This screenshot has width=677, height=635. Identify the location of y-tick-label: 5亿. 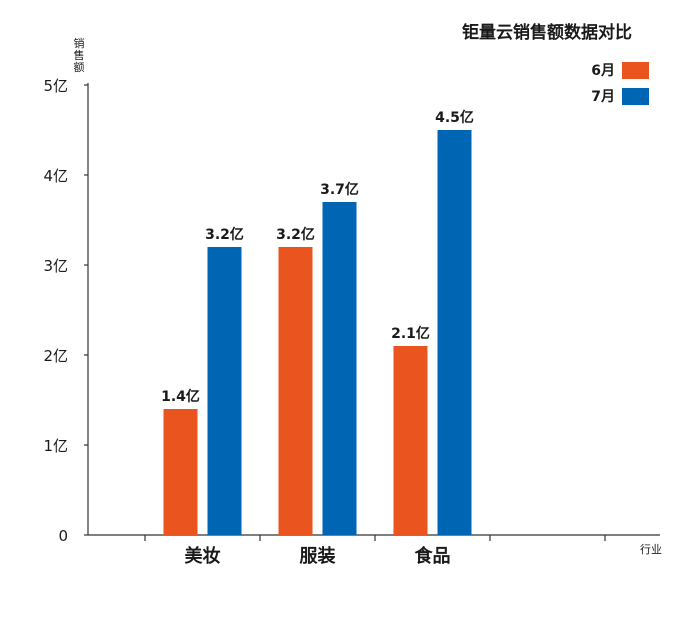
(55, 86).